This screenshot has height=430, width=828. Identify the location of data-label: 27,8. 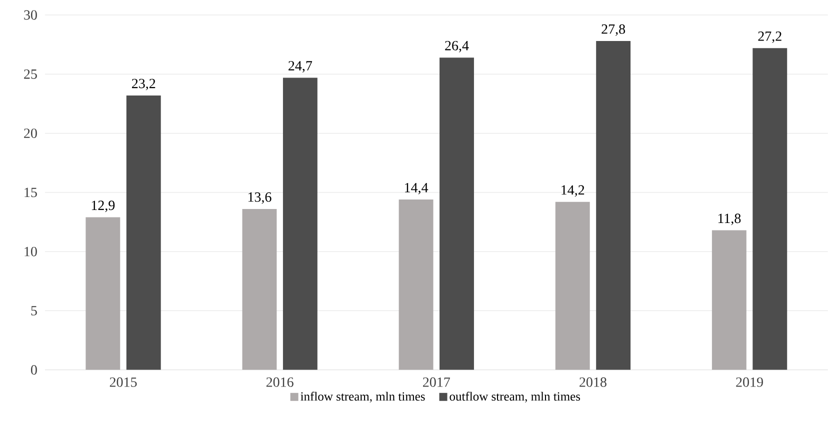
(614, 30).